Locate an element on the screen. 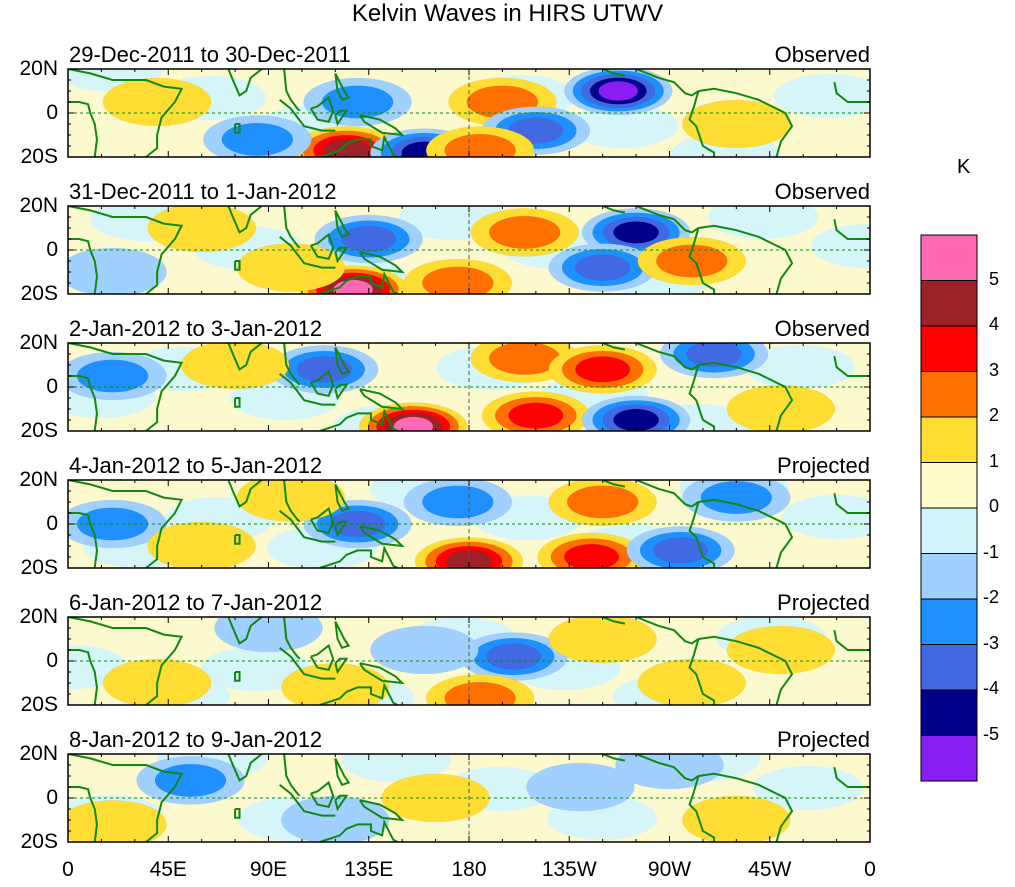  colorbar-label: 2 is located at coordinates (994, 415).